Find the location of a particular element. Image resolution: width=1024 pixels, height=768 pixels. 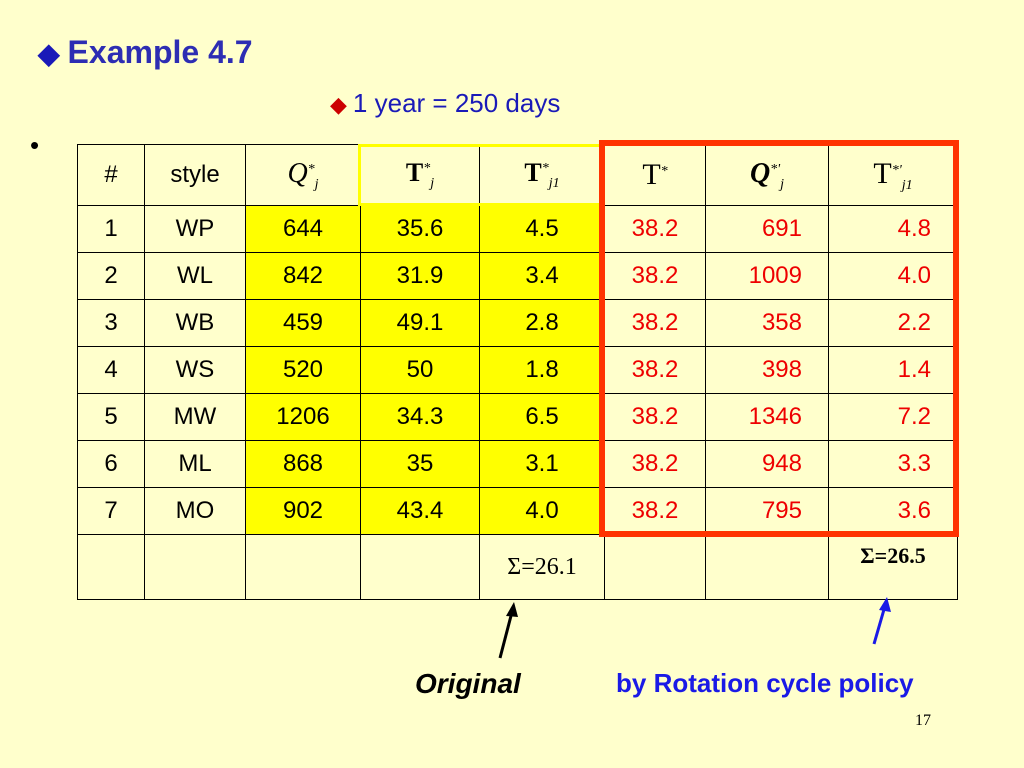

cell-style: WB is located at coordinates (195, 323).